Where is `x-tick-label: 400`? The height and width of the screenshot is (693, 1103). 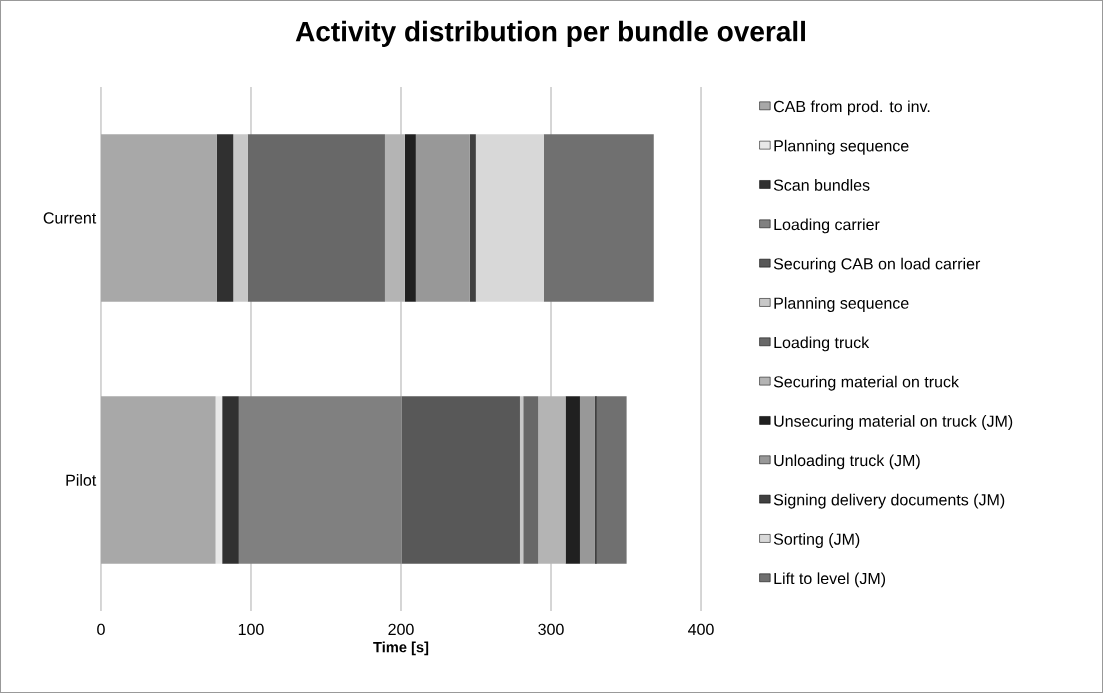 x-tick-label: 400 is located at coordinates (701, 629).